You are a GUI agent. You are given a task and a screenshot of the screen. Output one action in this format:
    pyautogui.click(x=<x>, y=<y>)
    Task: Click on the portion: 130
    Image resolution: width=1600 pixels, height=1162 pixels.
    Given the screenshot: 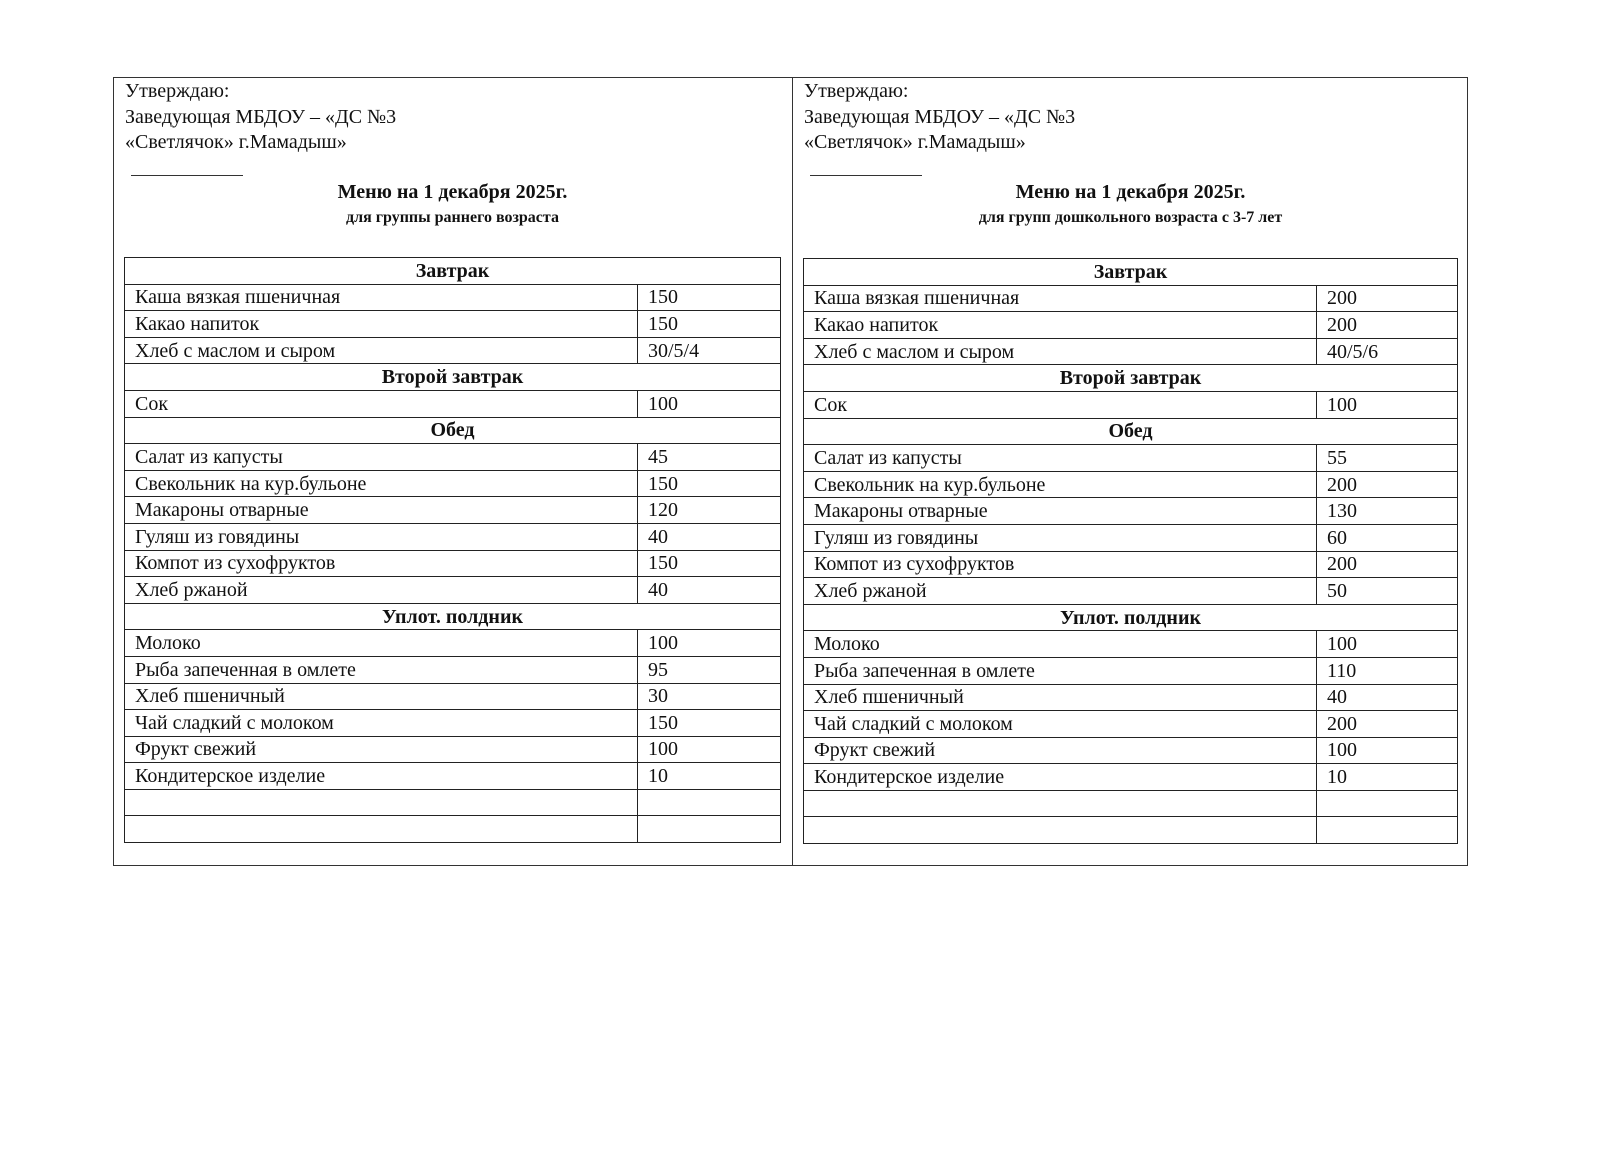 What is the action you would take?
    pyautogui.click(x=1387, y=511)
    